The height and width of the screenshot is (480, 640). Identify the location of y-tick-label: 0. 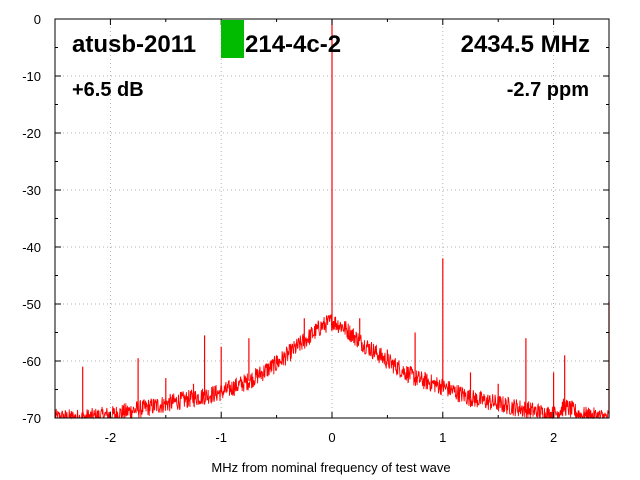
(37, 19).